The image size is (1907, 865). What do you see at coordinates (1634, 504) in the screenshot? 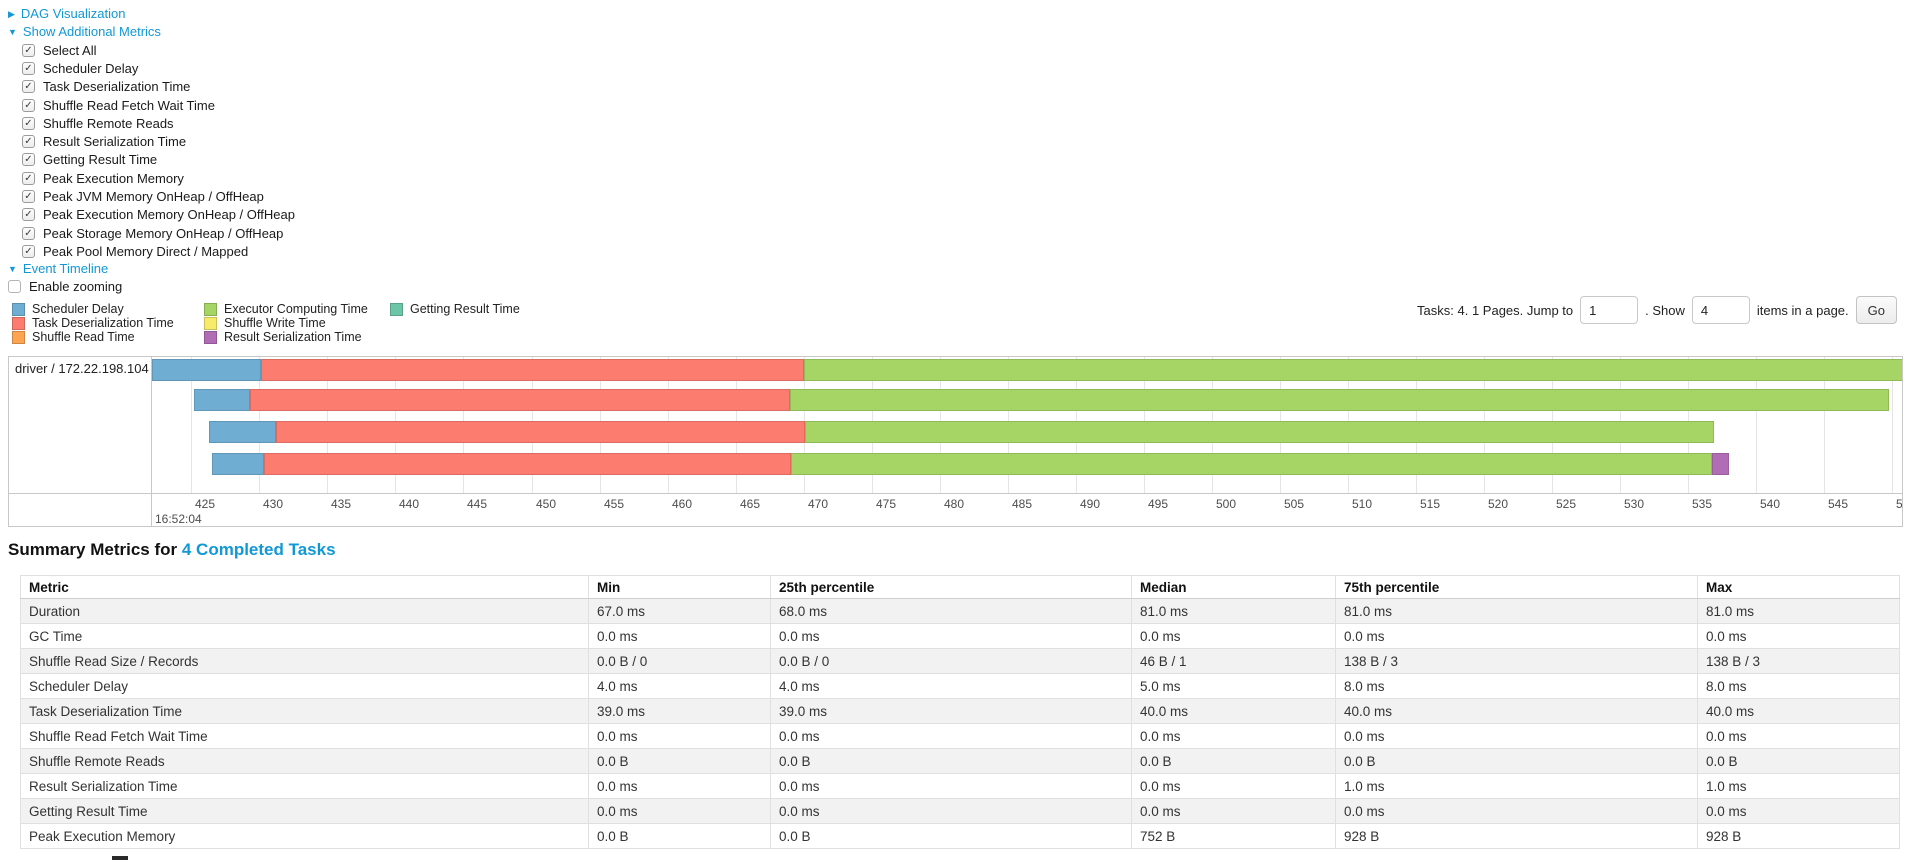
I see `axis-tick-label: 530` at bounding box center [1634, 504].